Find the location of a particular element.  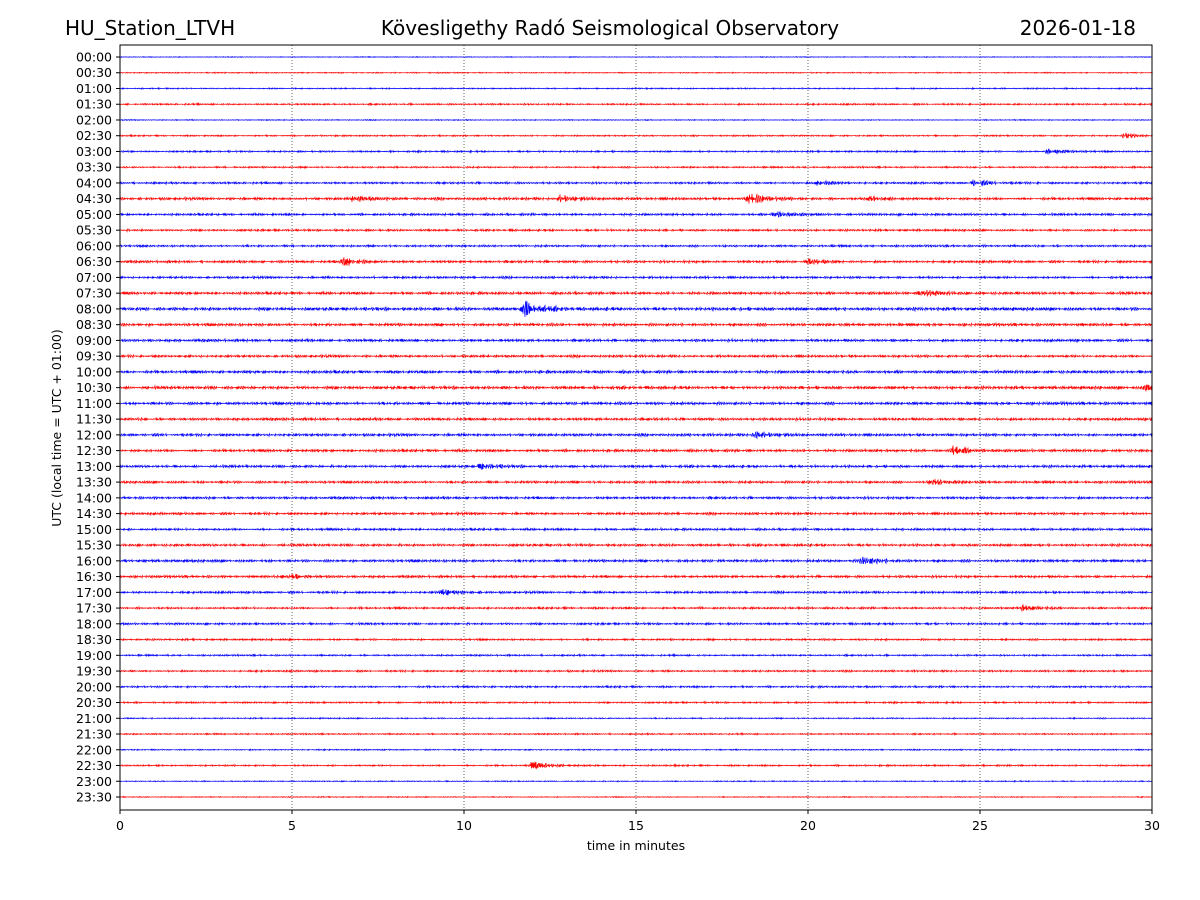

y-tick-label: 14:00 is located at coordinates (94, 497).